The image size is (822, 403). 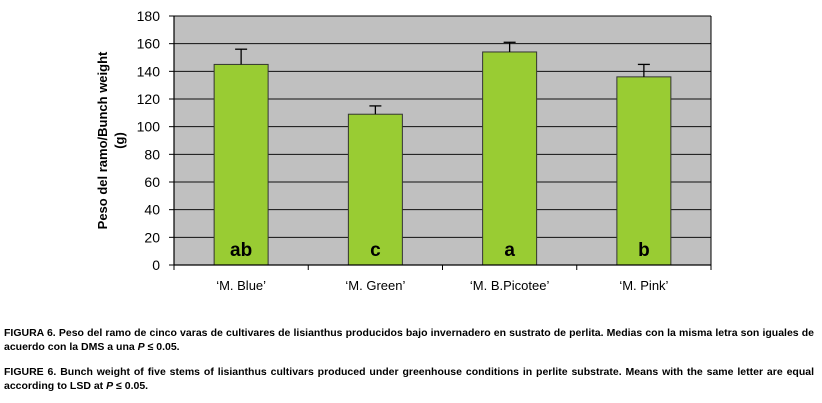 I want to click on bar-letter-label: a, so click(x=509, y=250).